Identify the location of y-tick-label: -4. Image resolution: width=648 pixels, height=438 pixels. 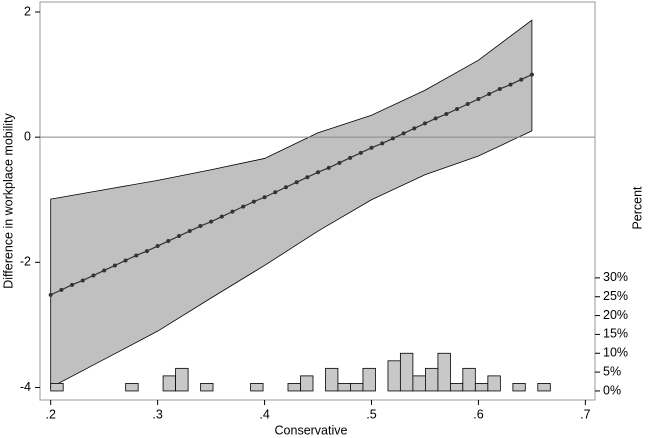
(25, 387).